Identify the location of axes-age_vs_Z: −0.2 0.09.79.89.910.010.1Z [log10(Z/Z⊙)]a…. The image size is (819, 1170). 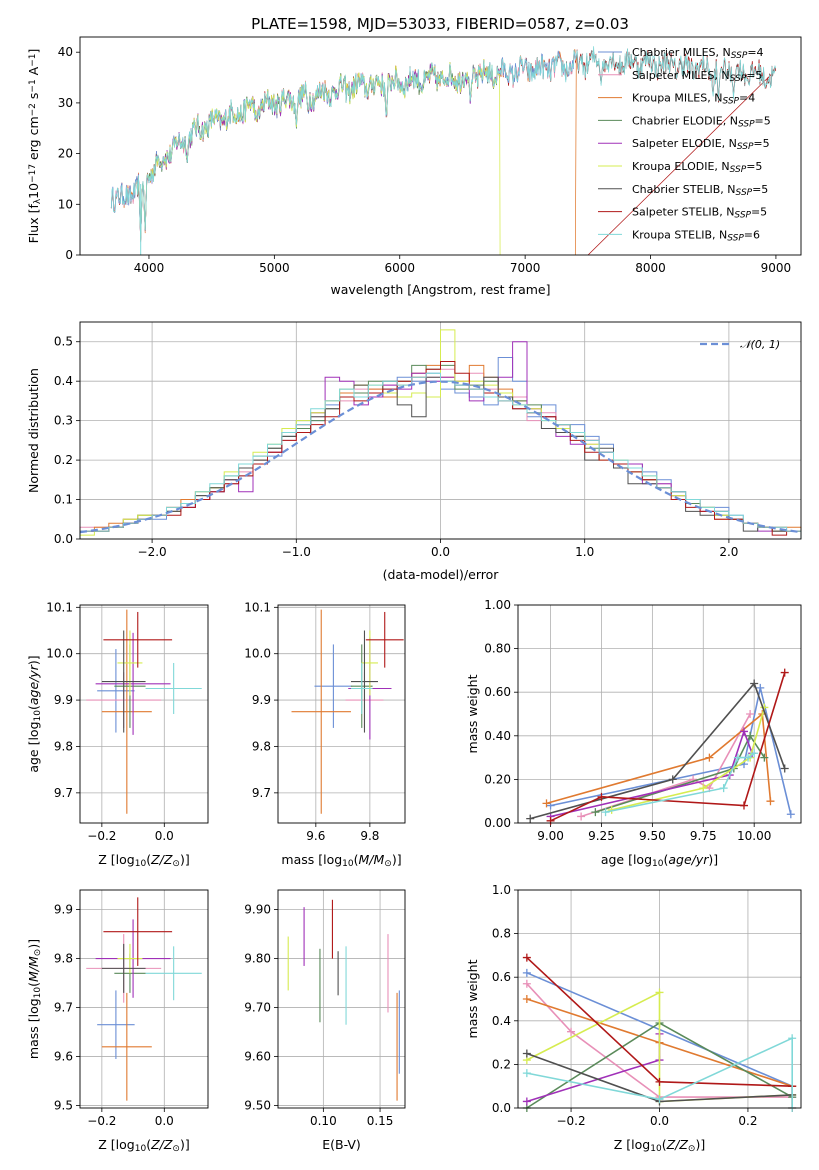
(117, 734).